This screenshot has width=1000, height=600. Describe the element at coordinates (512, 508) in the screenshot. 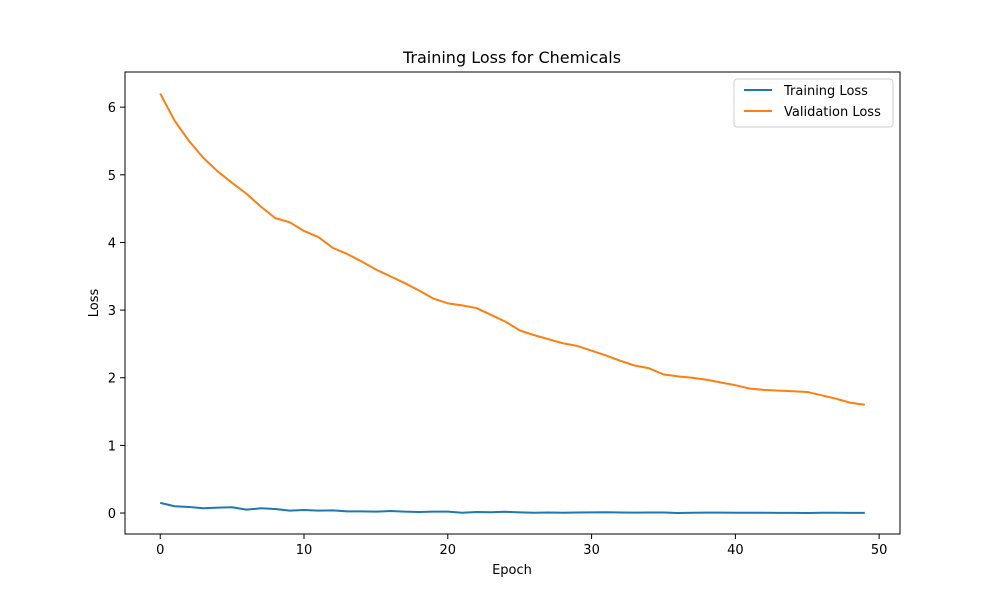

I see `series-line-training-loss` at that location.